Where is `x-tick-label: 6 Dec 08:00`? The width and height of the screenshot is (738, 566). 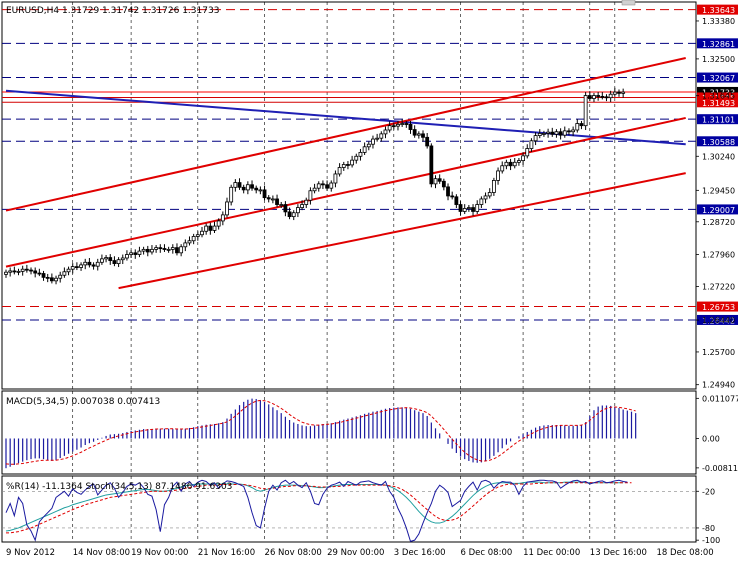 x-tick-label: 6 Dec 08:00 is located at coordinates (487, 553).